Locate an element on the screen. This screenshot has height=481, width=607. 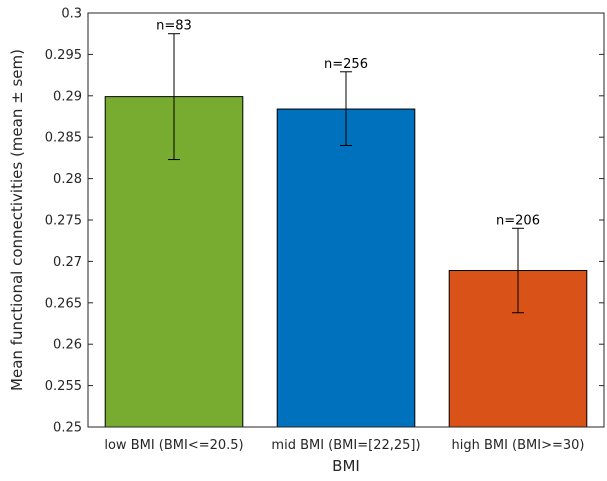
y-tick-label: 0.255 is located at coordinates (63, 386).